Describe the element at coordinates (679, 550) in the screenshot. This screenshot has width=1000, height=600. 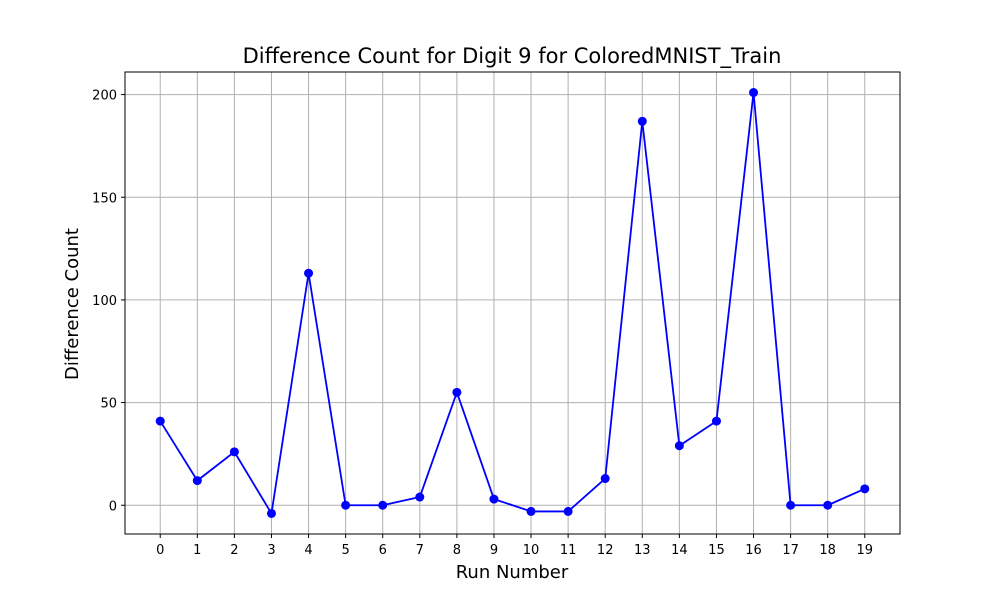
I see `x-tick-label: 14` at that location.